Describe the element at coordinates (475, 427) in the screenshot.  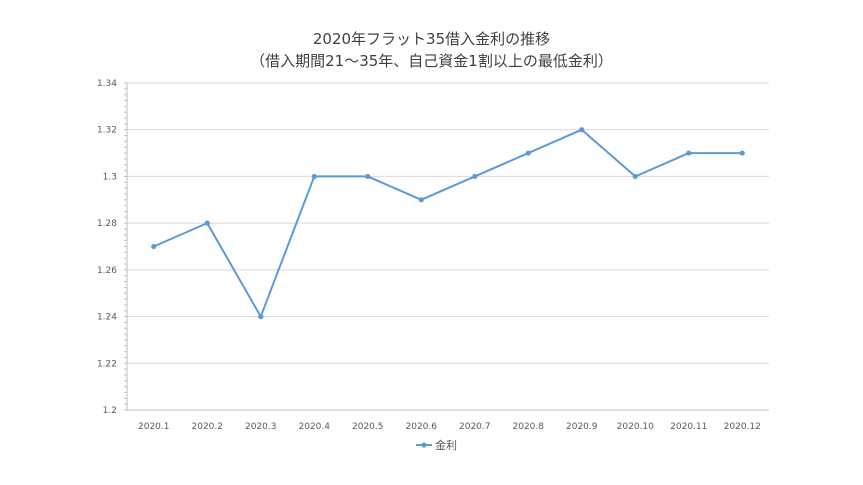
I see `x-tick-label: 2020.7` at that location.